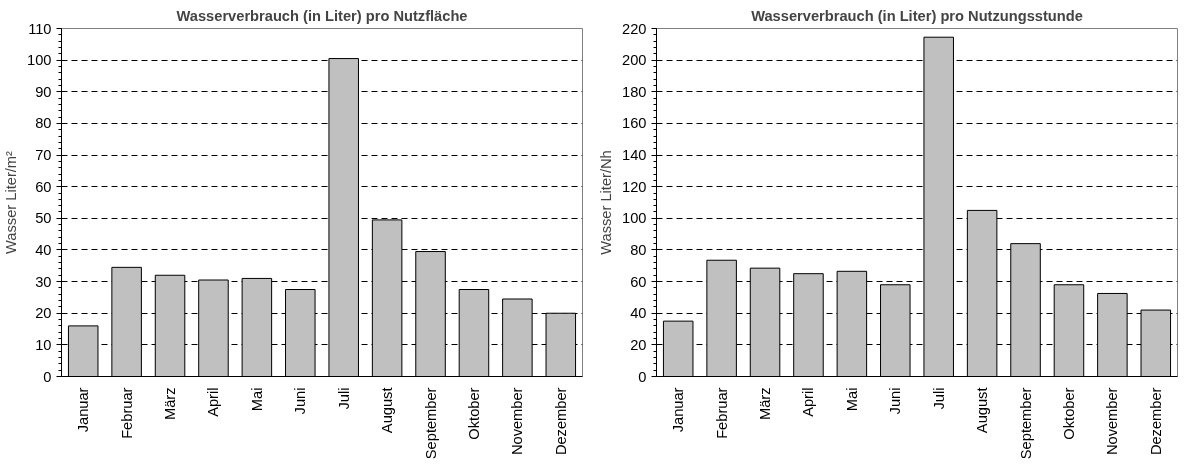 The image size is (1189, 466). I want to click on y-tick-label: 140, so click(634, 155).